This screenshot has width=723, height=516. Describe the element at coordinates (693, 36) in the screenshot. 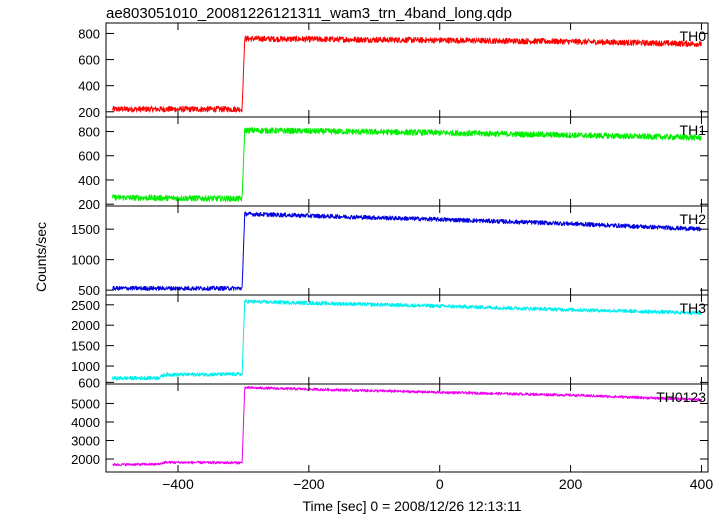

I see `panel-label-th0: TH0` at that location.